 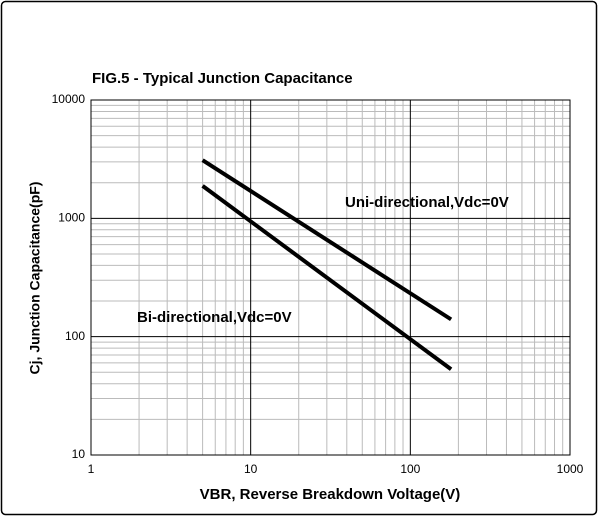 I want to click on chart-title: FIG.5 - Typical Junction Capacitance, so click(x=222, y=78).